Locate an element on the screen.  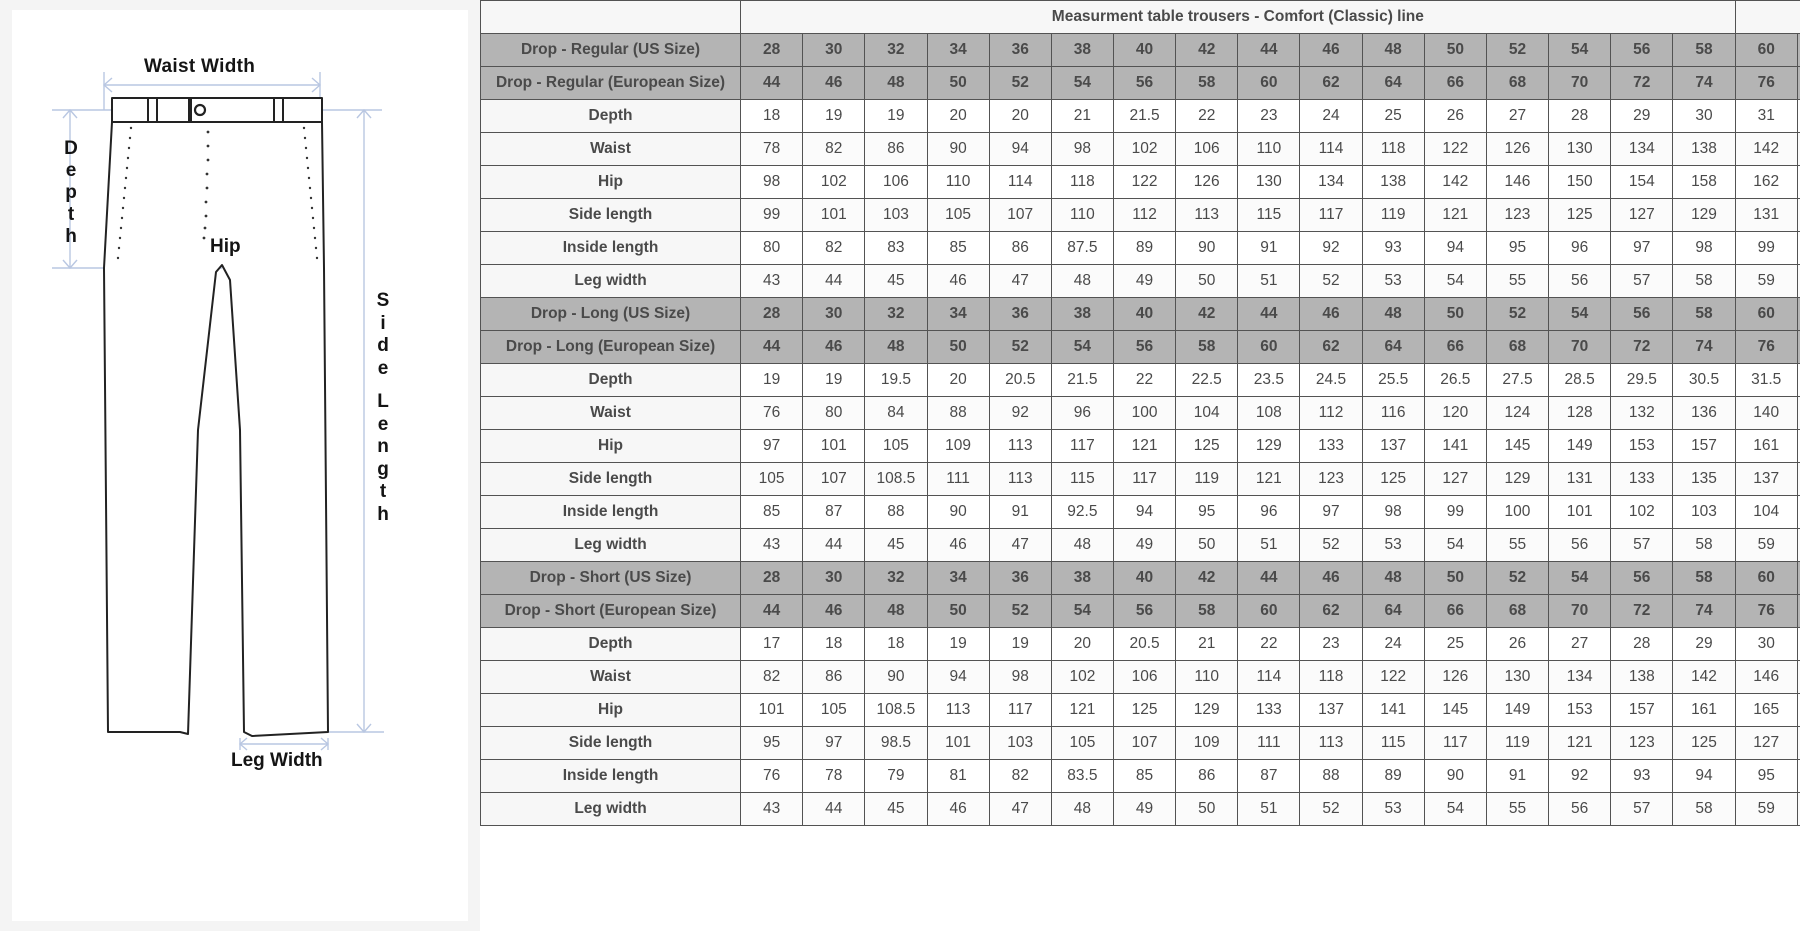
size-header-cell: 50 is located at coordinates (958, 611).